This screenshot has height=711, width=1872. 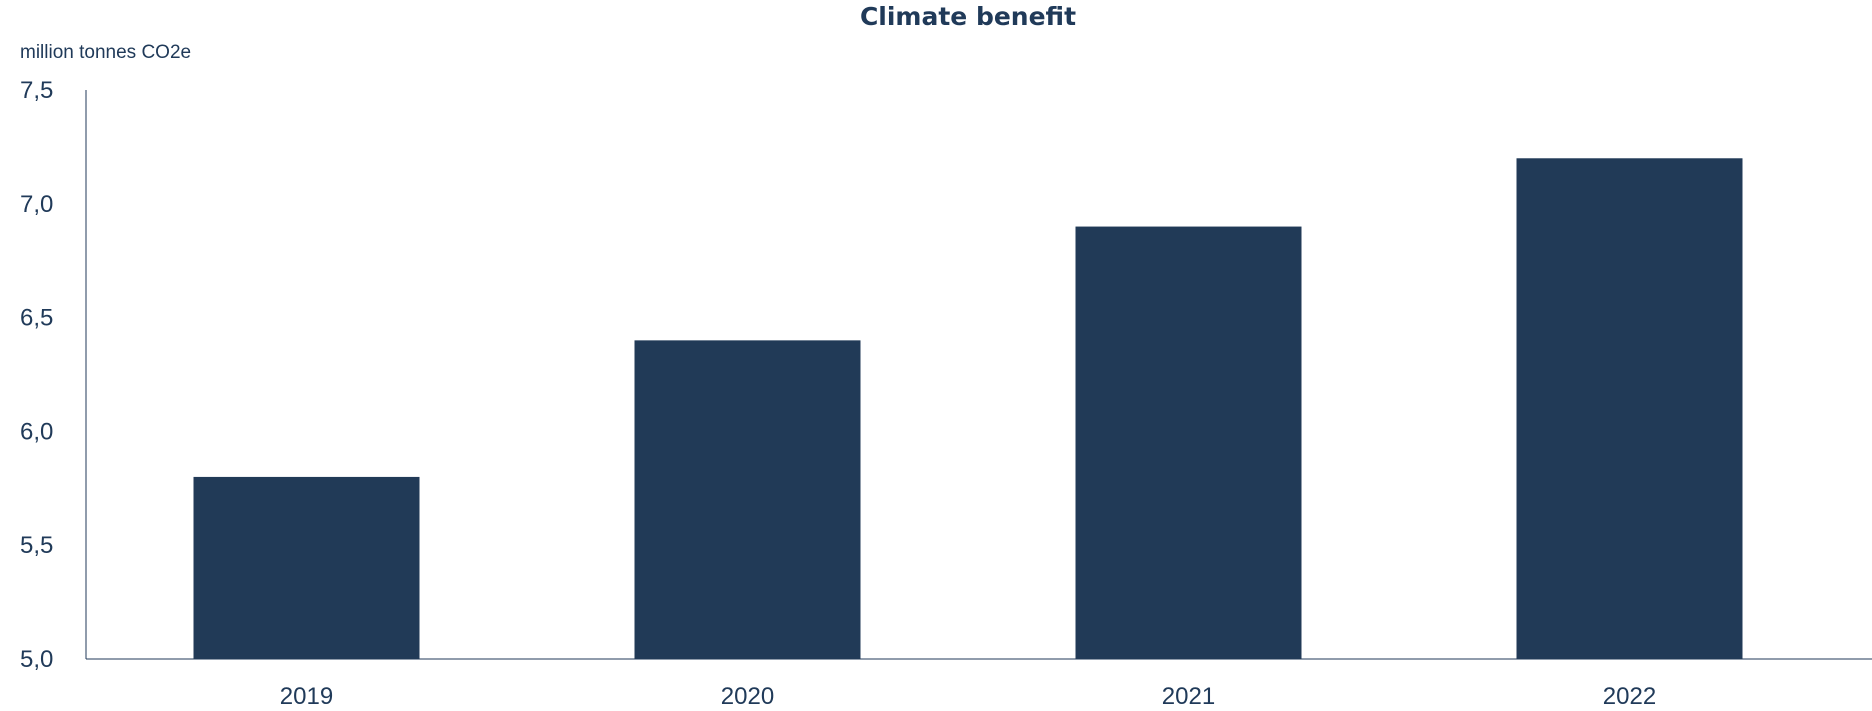 I want to click on bar-2019, so click(x=306, y=567).